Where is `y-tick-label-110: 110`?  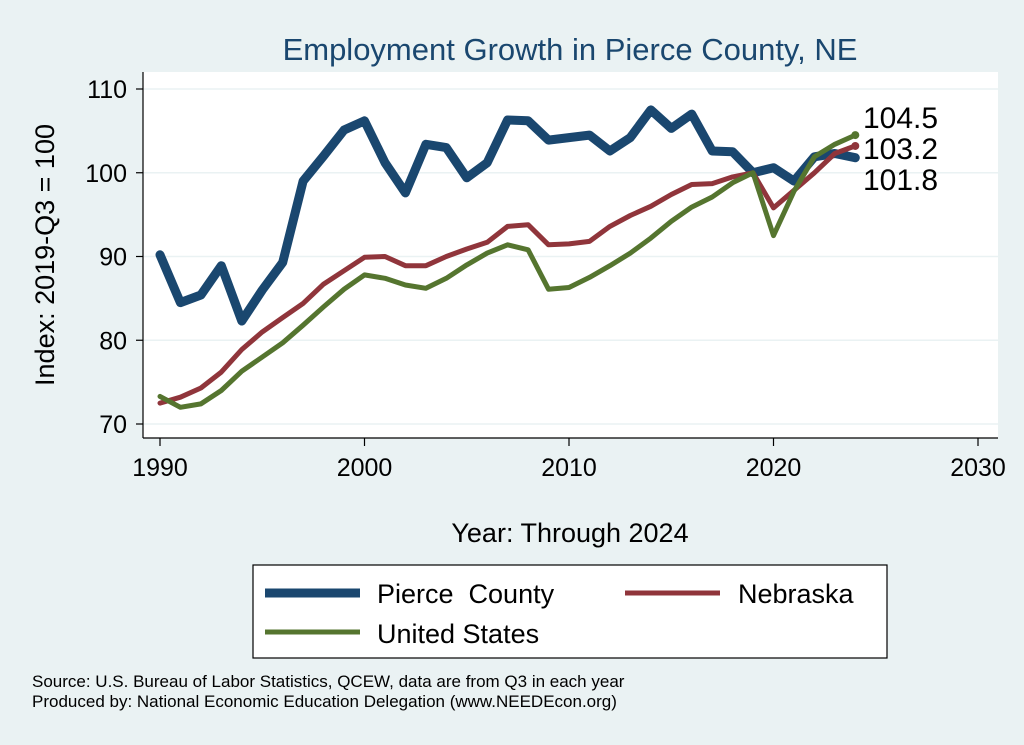
y-tick-label-110: 110 is located at coordinates (107, 90).